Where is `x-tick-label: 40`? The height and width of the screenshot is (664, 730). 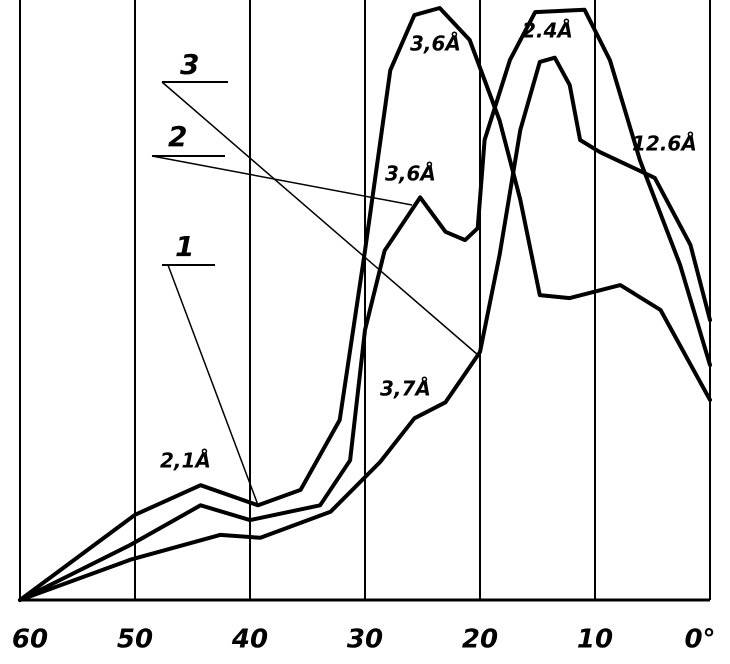 x-tick-label: 40 is located at coordinates (249, 640).